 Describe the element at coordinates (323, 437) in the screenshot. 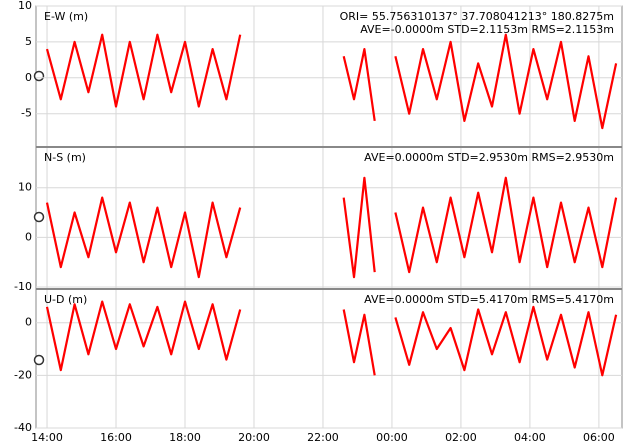

I see `x-tick-label: 22:00` at that location.